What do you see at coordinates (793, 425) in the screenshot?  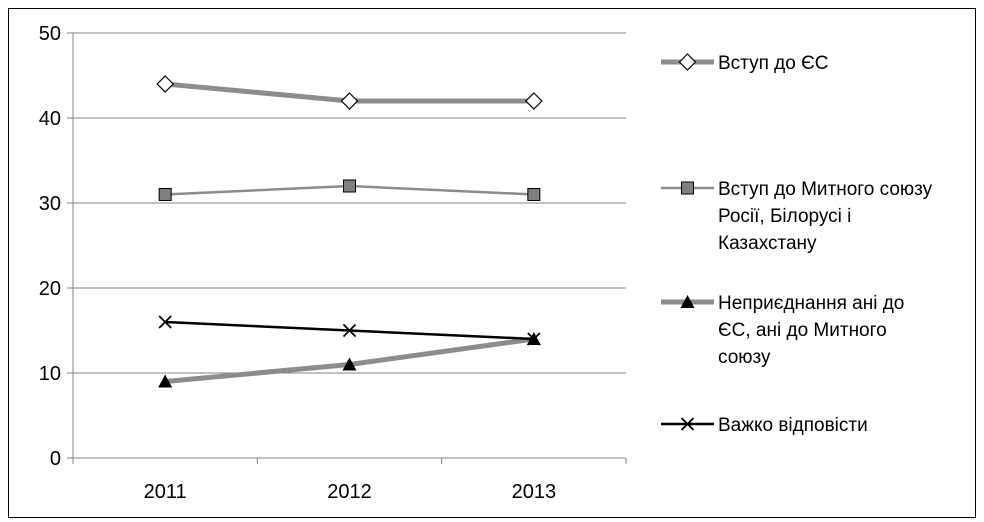 I see `legend-label-4: Важко відповісти` at bounding box center [793, 425].